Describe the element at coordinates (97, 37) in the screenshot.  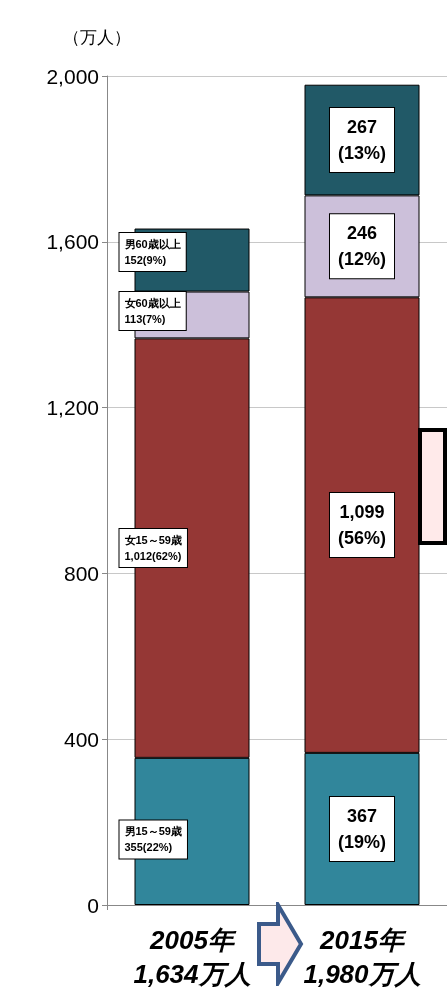
I see `y-axis-title: （万人）` at that location.